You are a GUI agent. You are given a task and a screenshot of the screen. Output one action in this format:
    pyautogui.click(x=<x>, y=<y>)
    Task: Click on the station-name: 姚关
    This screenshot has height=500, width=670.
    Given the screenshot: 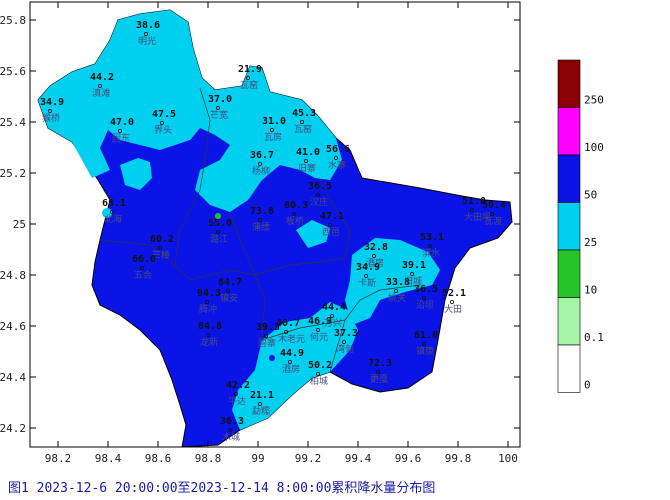 What is the action you would take?
    pyautogui.click(x=397, y=298)
    